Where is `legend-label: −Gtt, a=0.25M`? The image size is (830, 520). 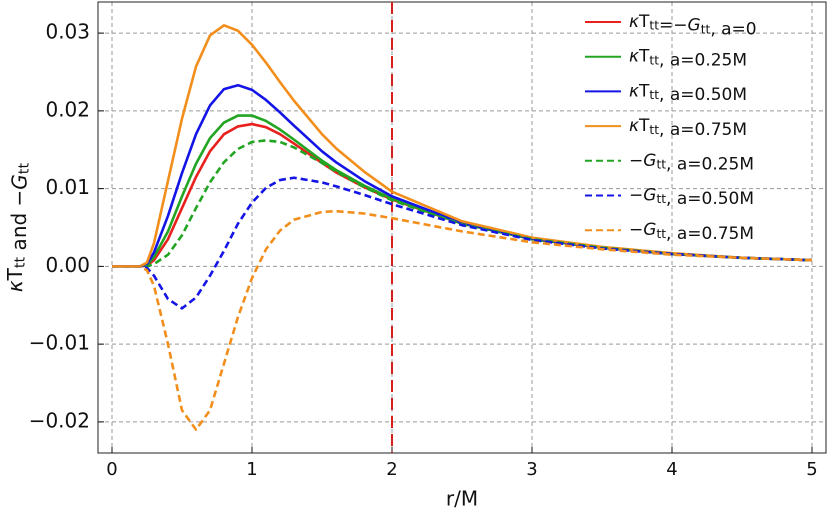 legend-label: −Gtt, a=0.25M is located at coordinates (691, 163).